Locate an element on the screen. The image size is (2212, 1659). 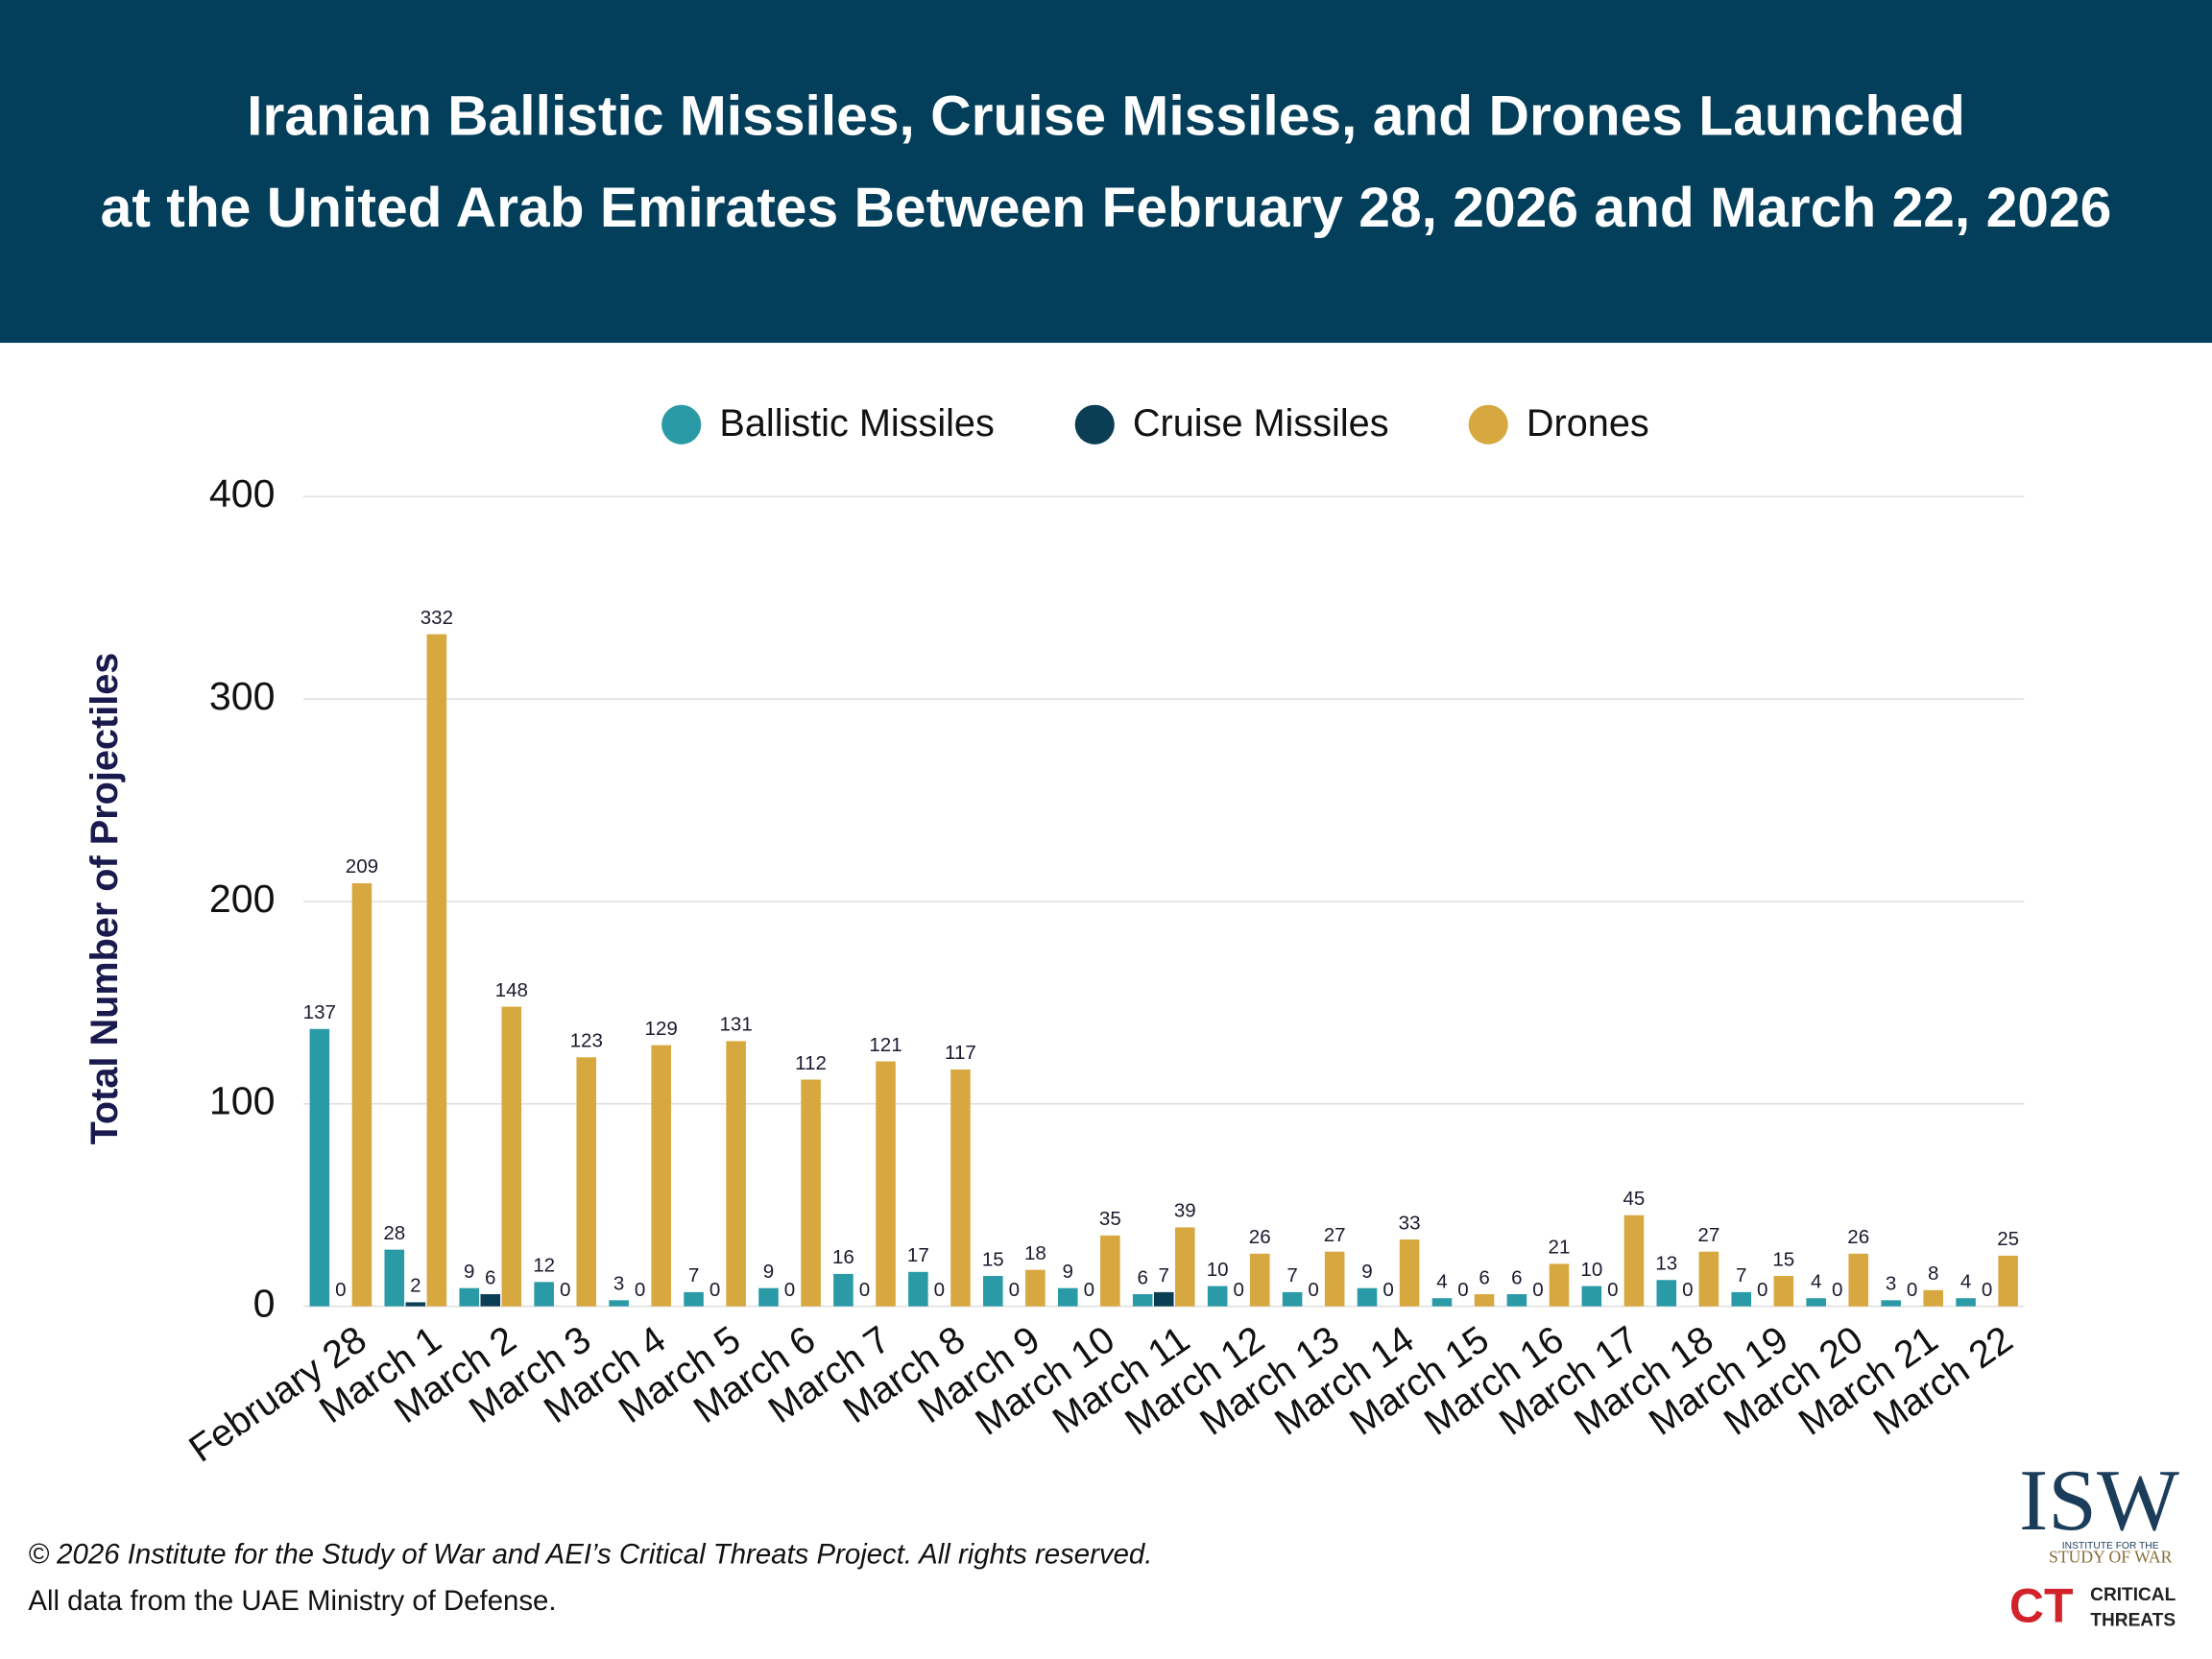
data-label: 39 is located at coordinates (1185, 1211).